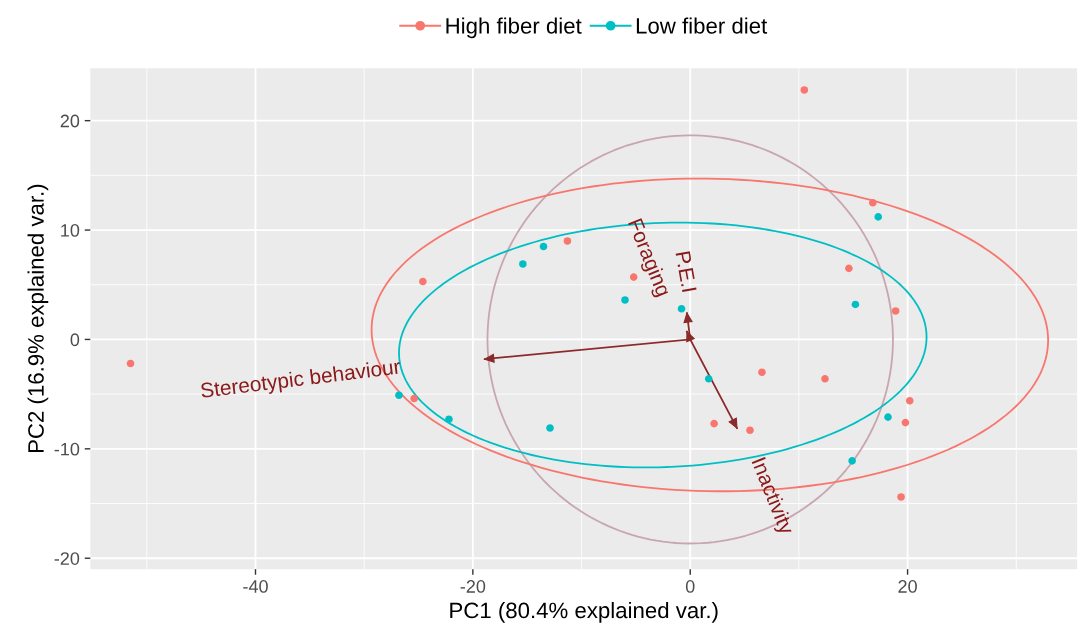  I want to click on annotation: Stereotypic behaviour, so click(301, 380).